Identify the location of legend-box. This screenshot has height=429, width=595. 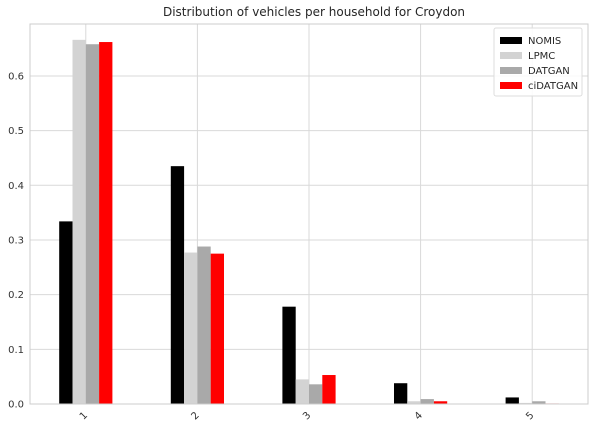
(538, 62).